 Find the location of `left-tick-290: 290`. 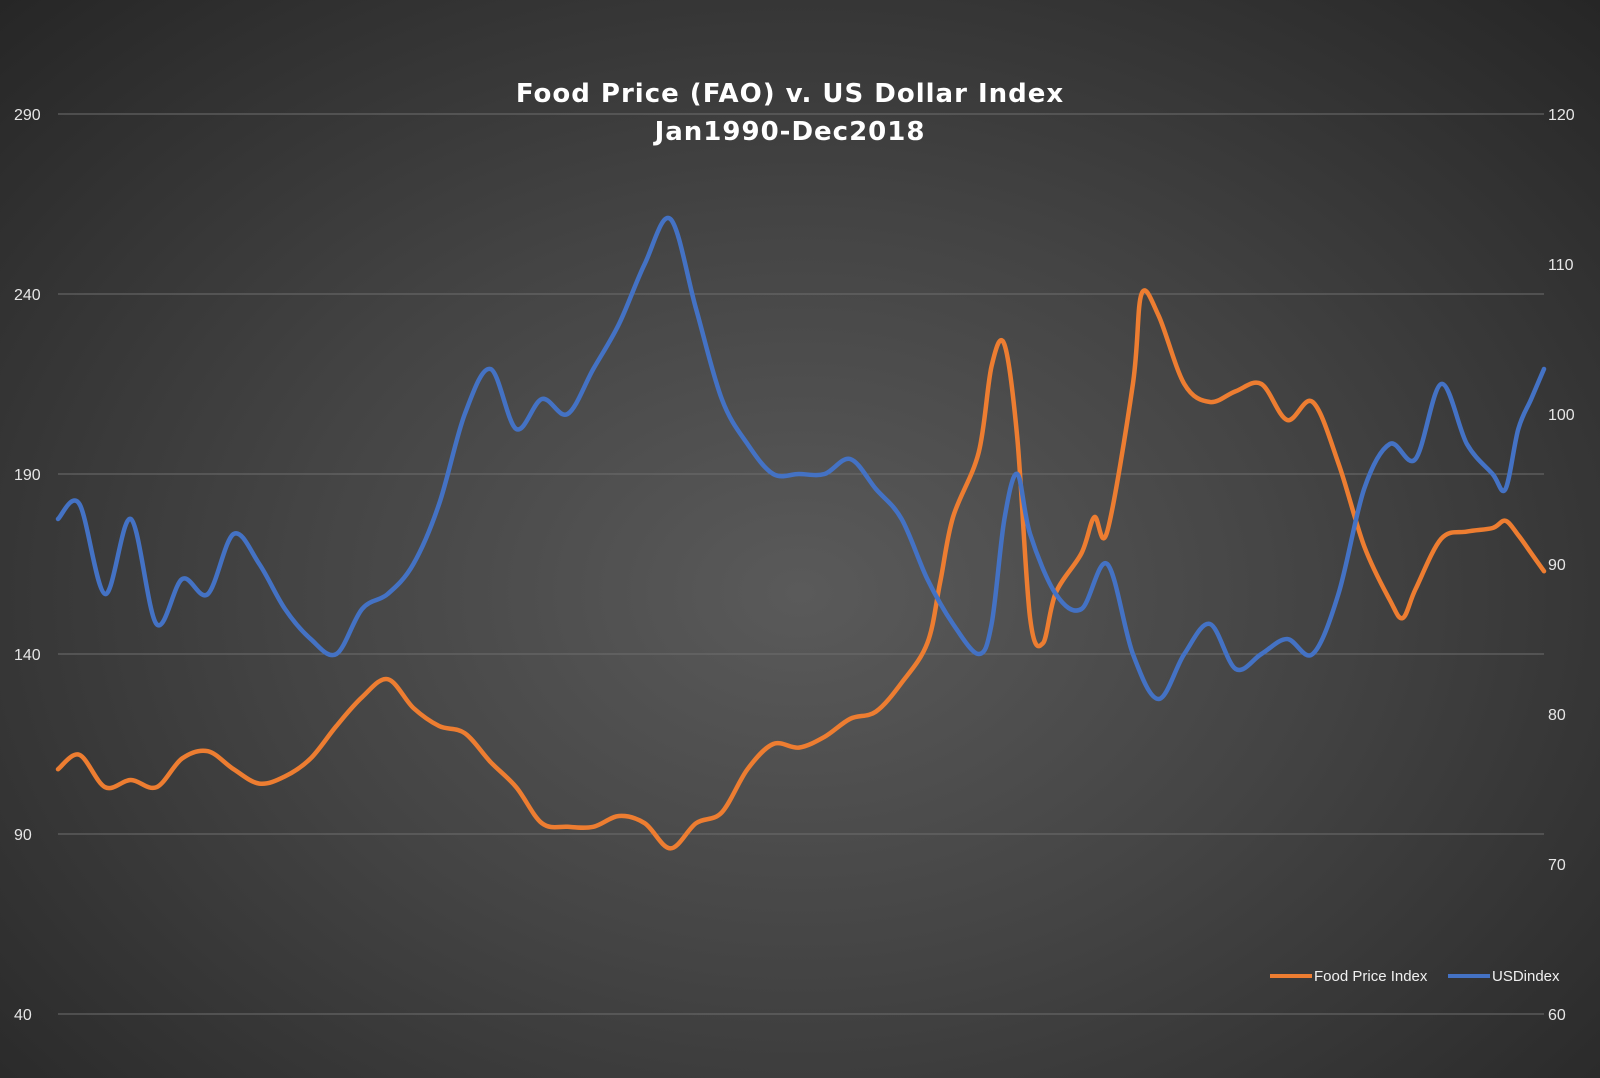

left-tick-290: 290 is located at coordinates (27, 115).